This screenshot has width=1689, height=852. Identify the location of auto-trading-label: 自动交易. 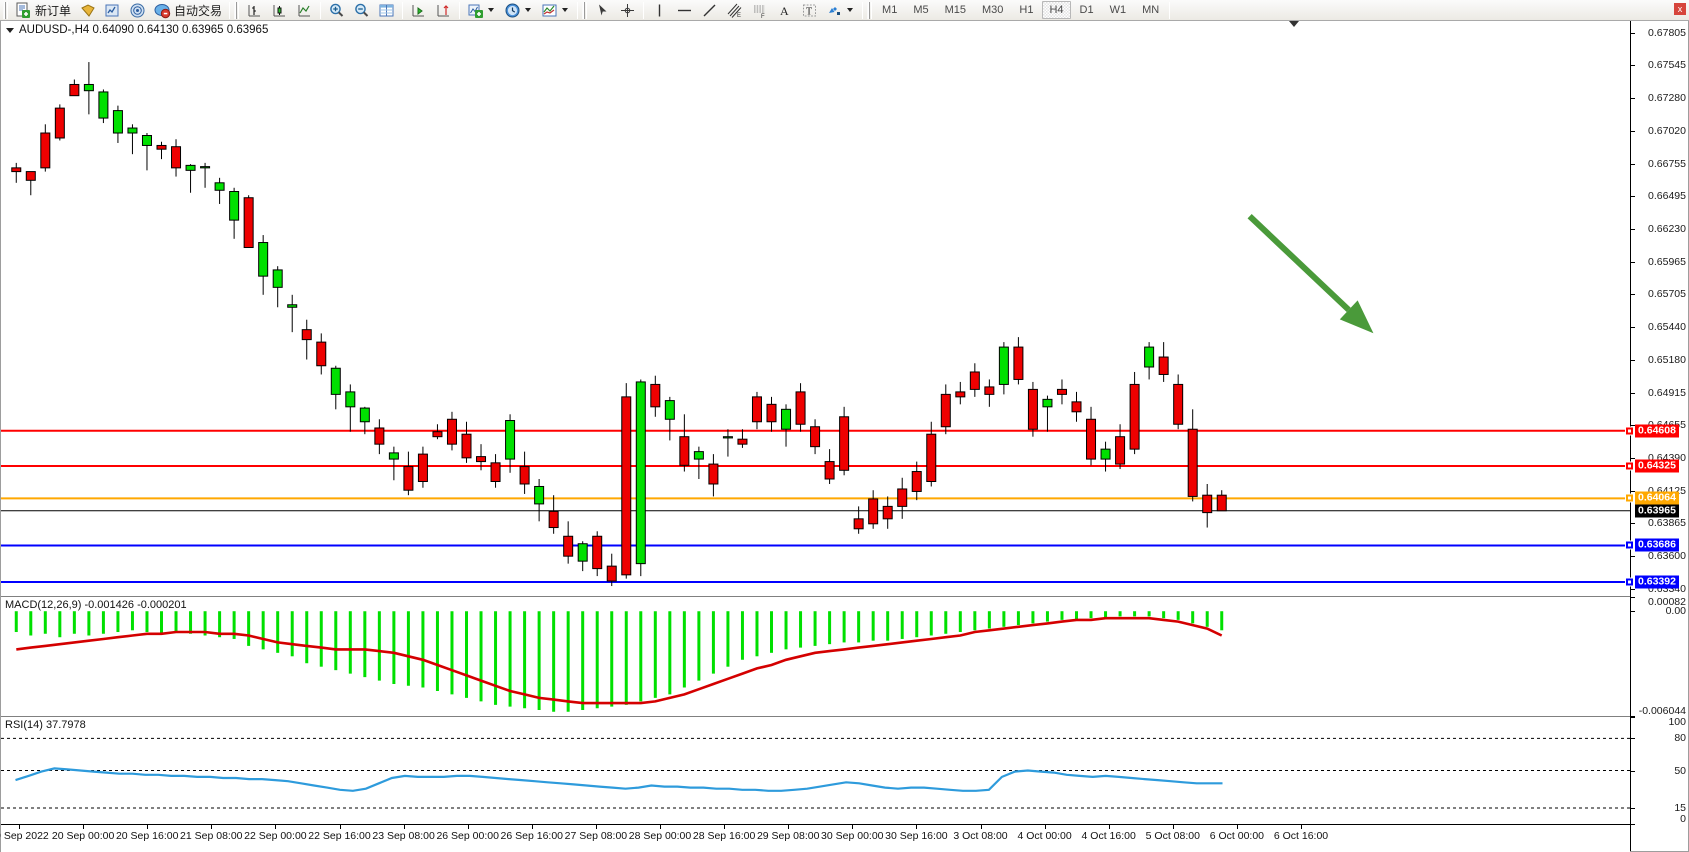
(198, 10).